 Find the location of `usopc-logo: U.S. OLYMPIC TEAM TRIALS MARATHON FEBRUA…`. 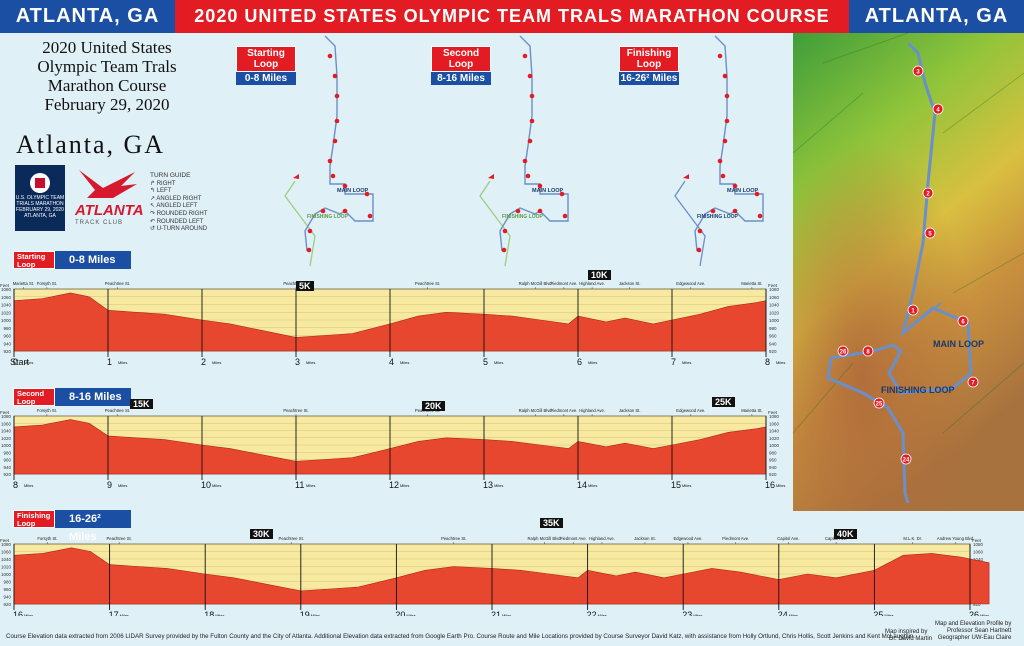

usopc-logo: U.S. OLYMPIC TEAM TRIALS MARATHON FEBRUA… is located at coordinates (40, 198).